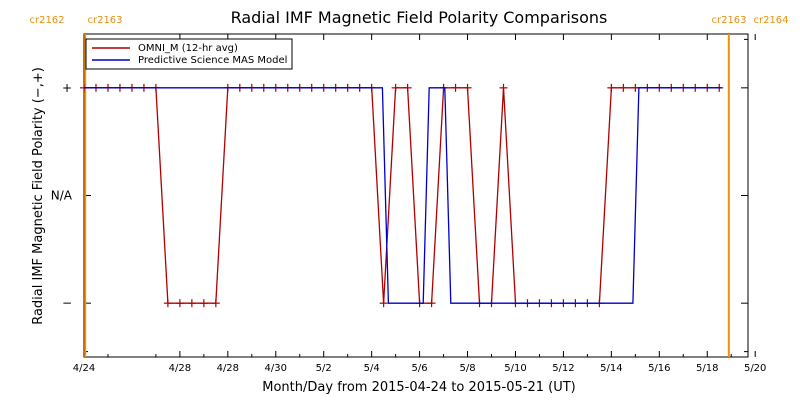 The image size is (800, 400). Describe the element at coordinates (46, 20) in the screenshot. I see `cr-label-left-1: cr2162` at that location.